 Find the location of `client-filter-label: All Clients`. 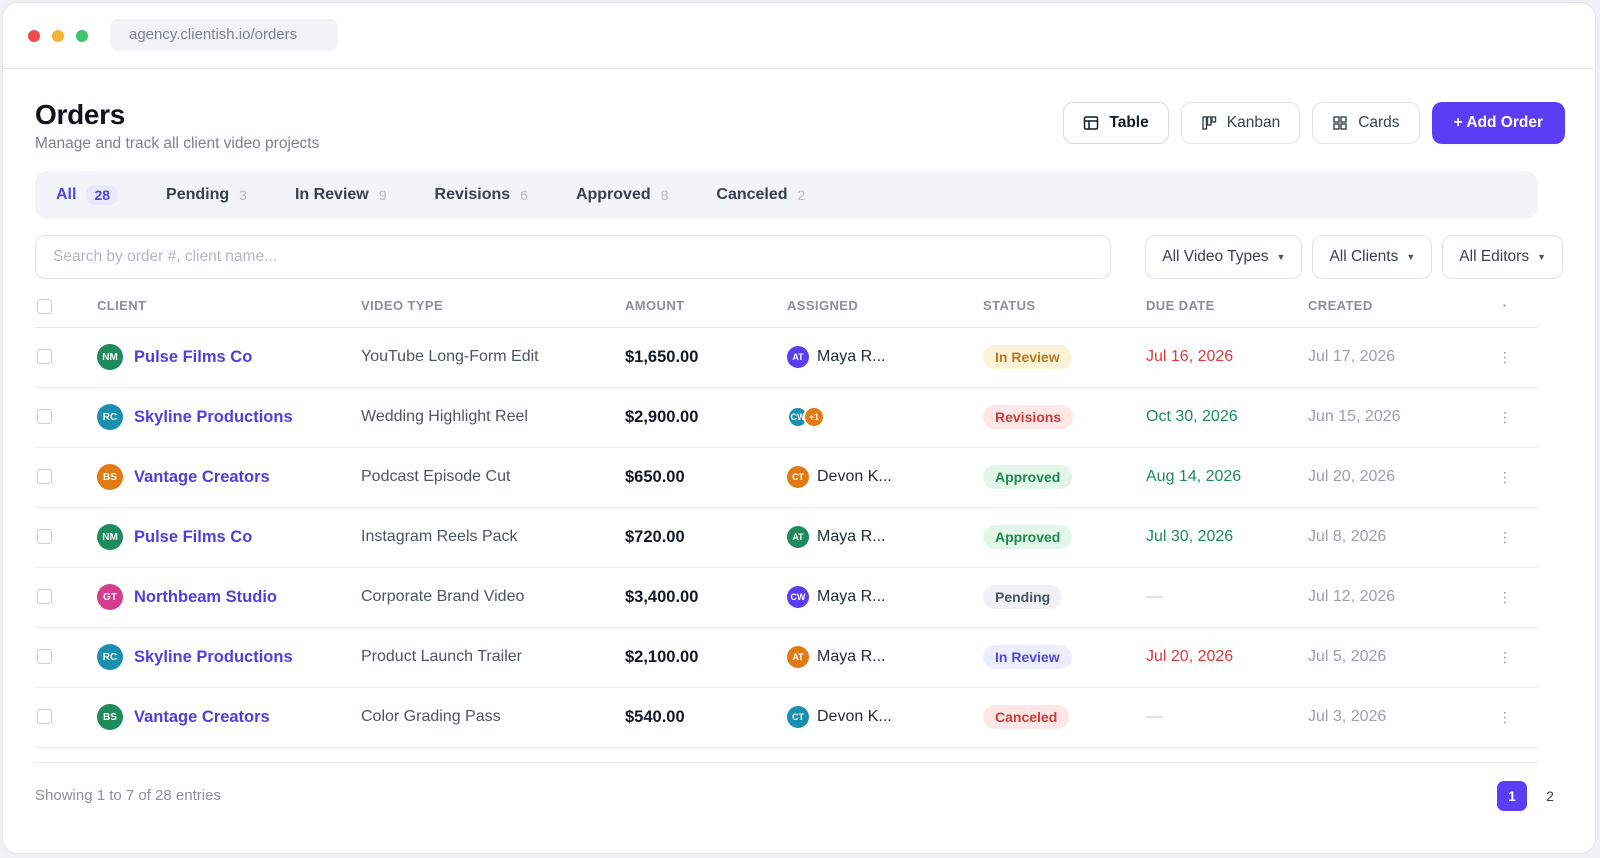

client-filter-label: All Clients is located at coordinates (1364, 256).